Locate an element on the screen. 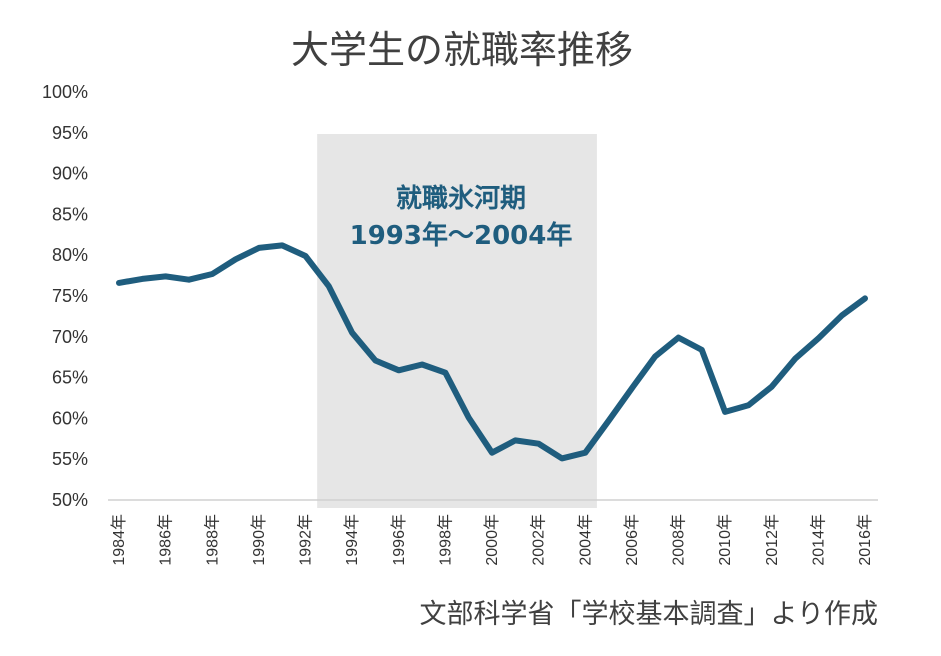 This screenshot has height=656, width=941. x-tick-label: 2000年 is located at coordinates (492, 540).